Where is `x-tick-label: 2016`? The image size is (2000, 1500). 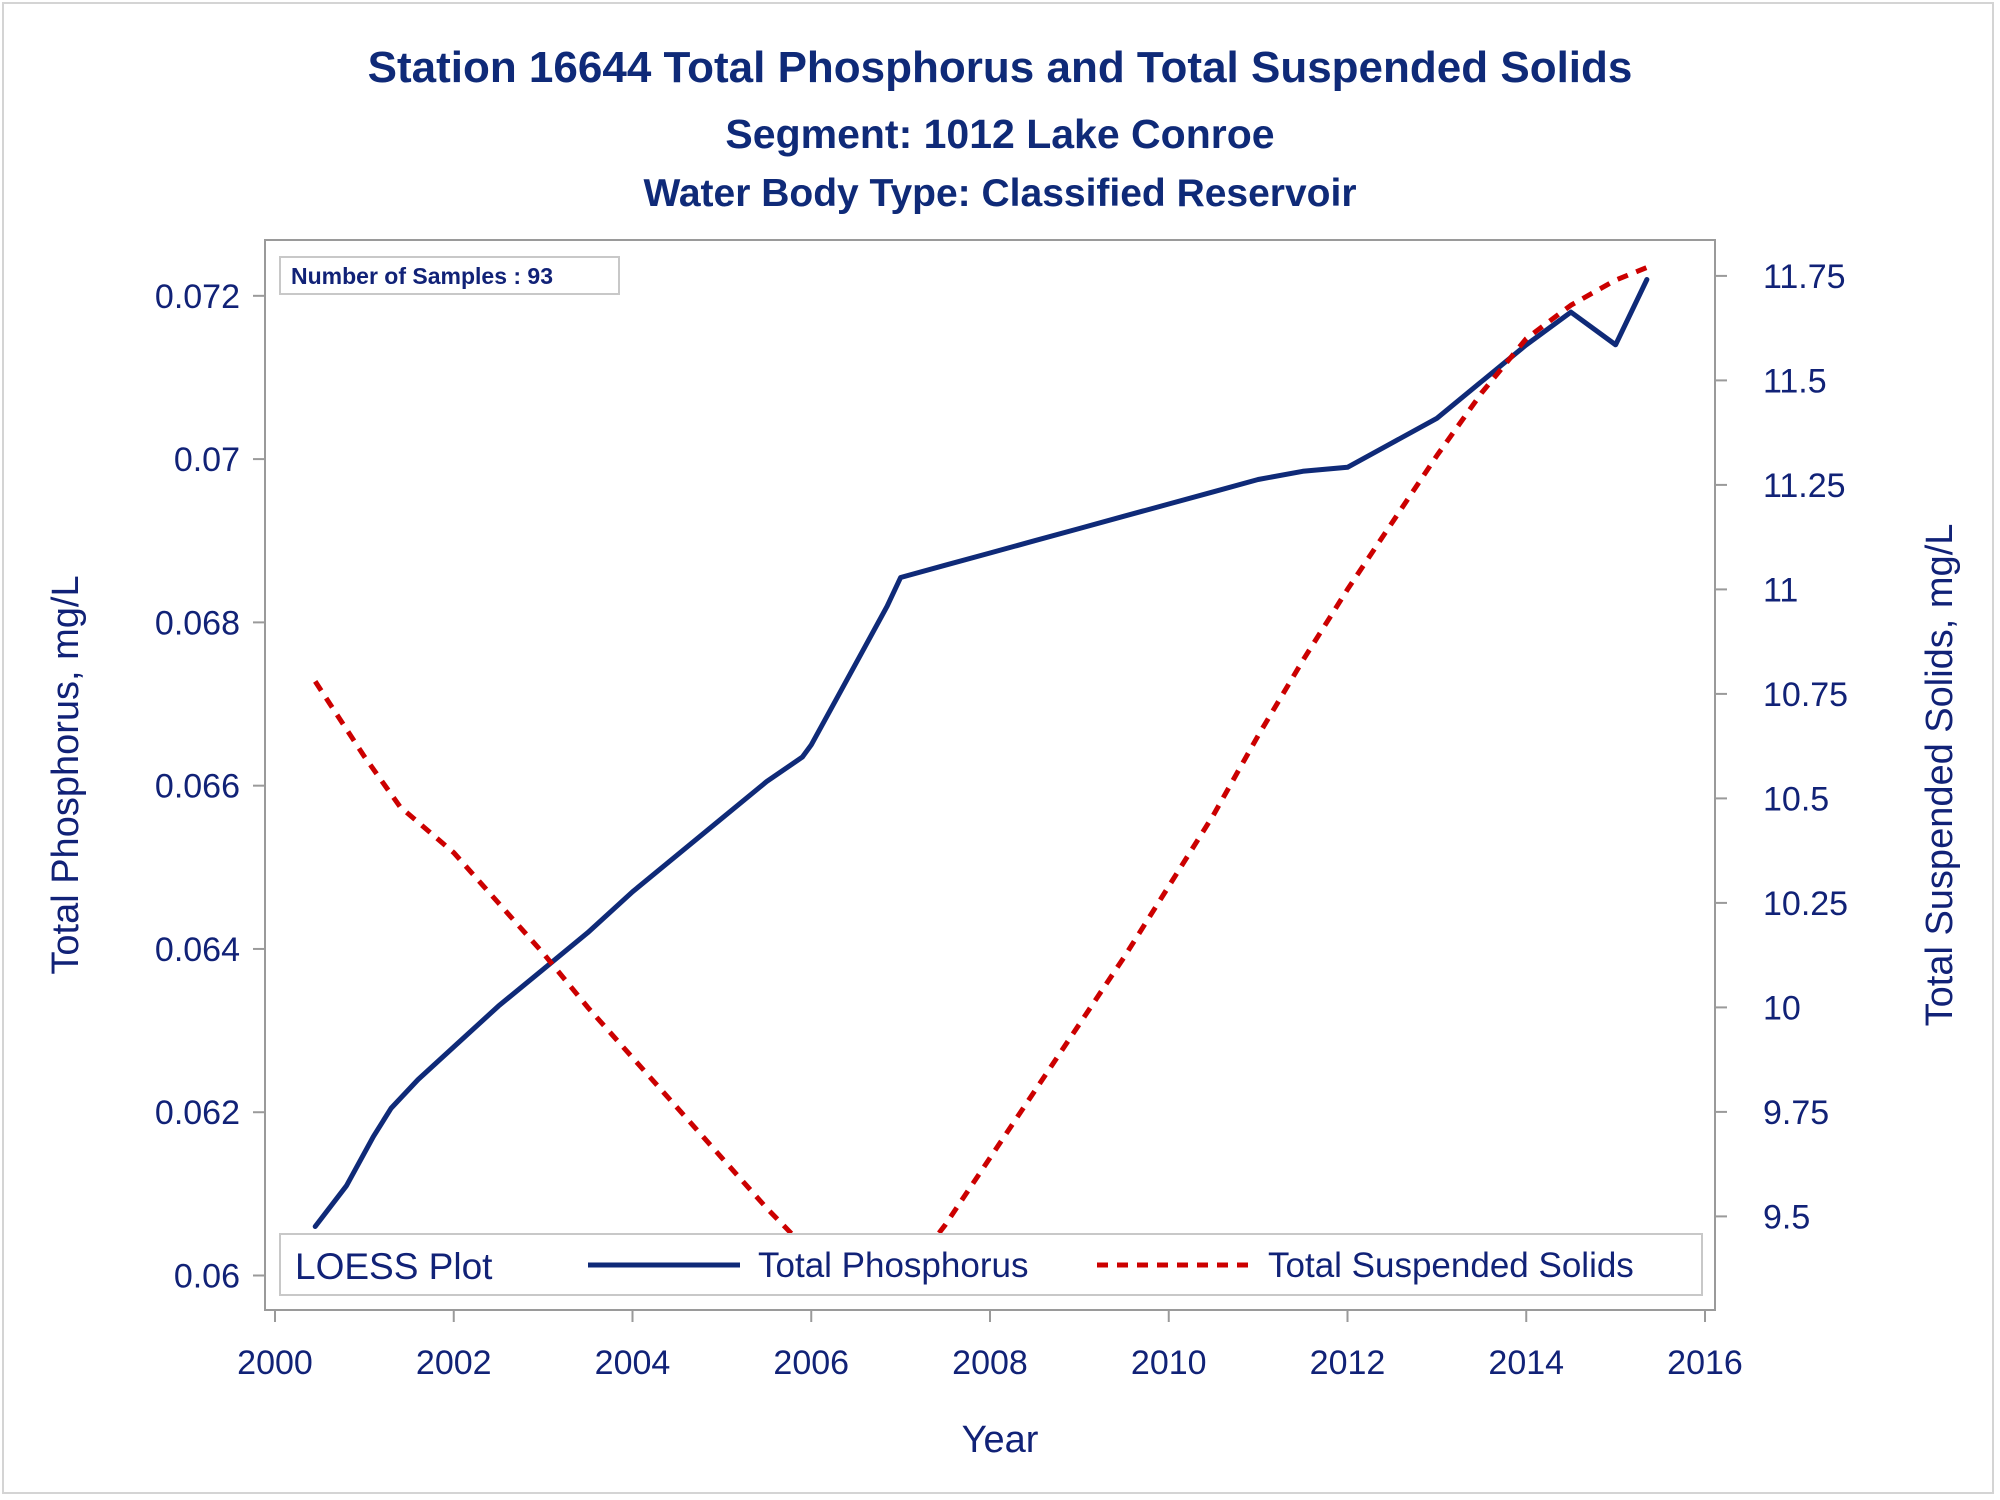 x-tick-label: 2016 is located at coordinates (1705, 1363).